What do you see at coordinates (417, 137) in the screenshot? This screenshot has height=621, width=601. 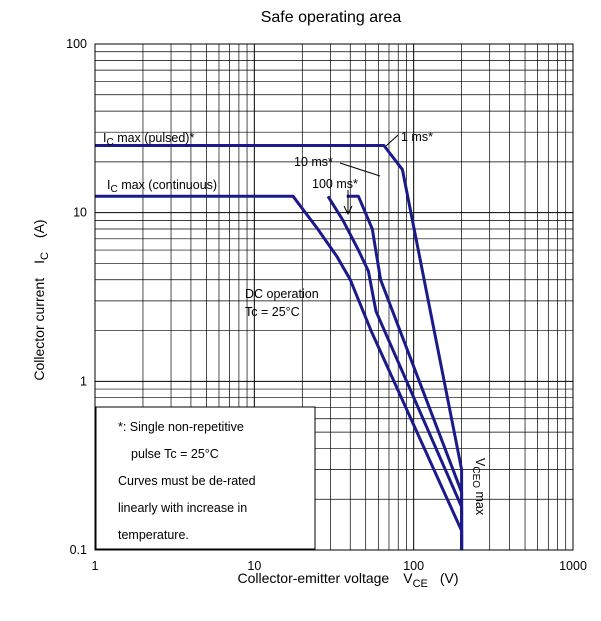 I see `label-1ms: 1 ms*` at bounding box center [417, 137].